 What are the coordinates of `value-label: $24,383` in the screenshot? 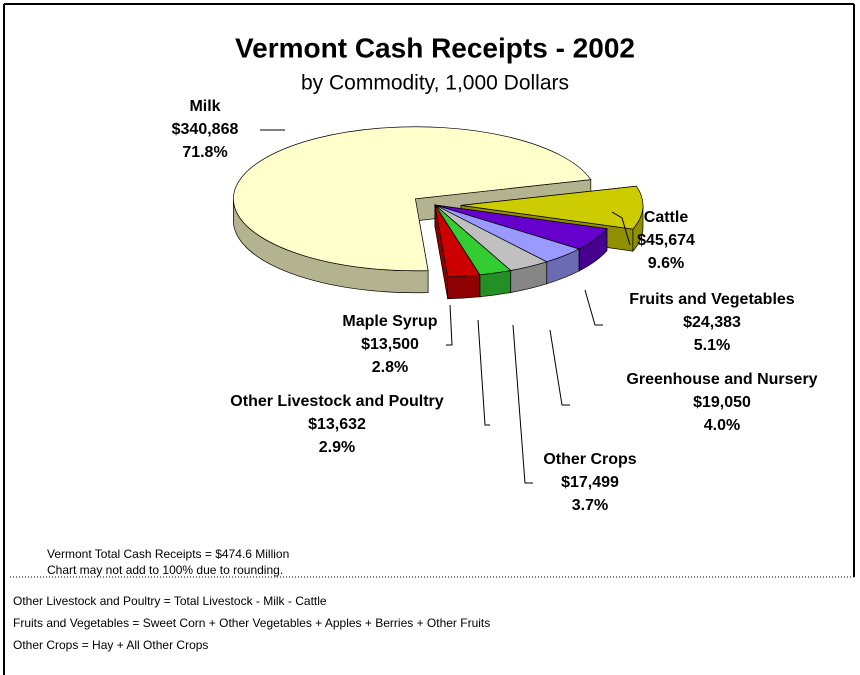 It's located at (712, 322).